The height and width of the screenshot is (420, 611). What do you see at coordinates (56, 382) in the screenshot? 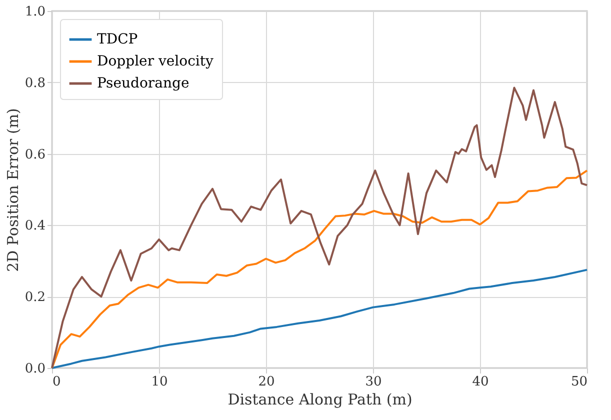
I see `x-tick-label: 0` at bounding box center [56, 382].